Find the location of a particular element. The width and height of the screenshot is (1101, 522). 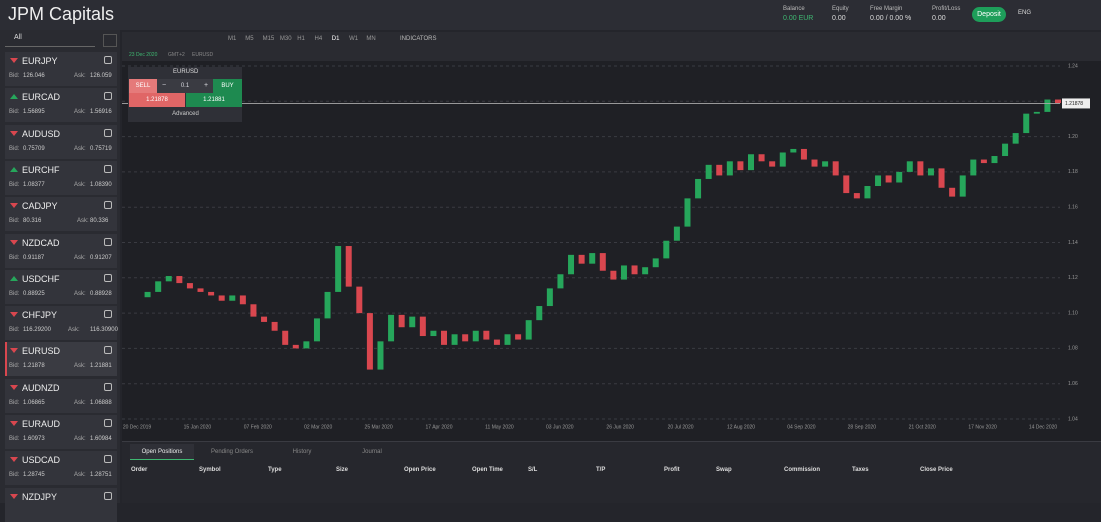

timeframe: M5 is located at coordinates (249, 39).